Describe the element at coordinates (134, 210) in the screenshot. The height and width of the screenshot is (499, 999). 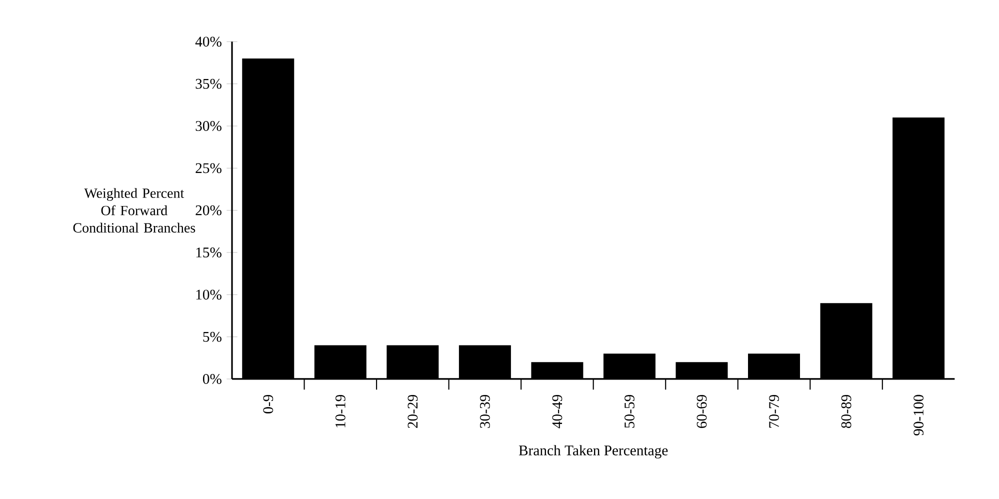
I see `y-axis-title: Weighted Percent Of Forward Conditional Branches` at that location.